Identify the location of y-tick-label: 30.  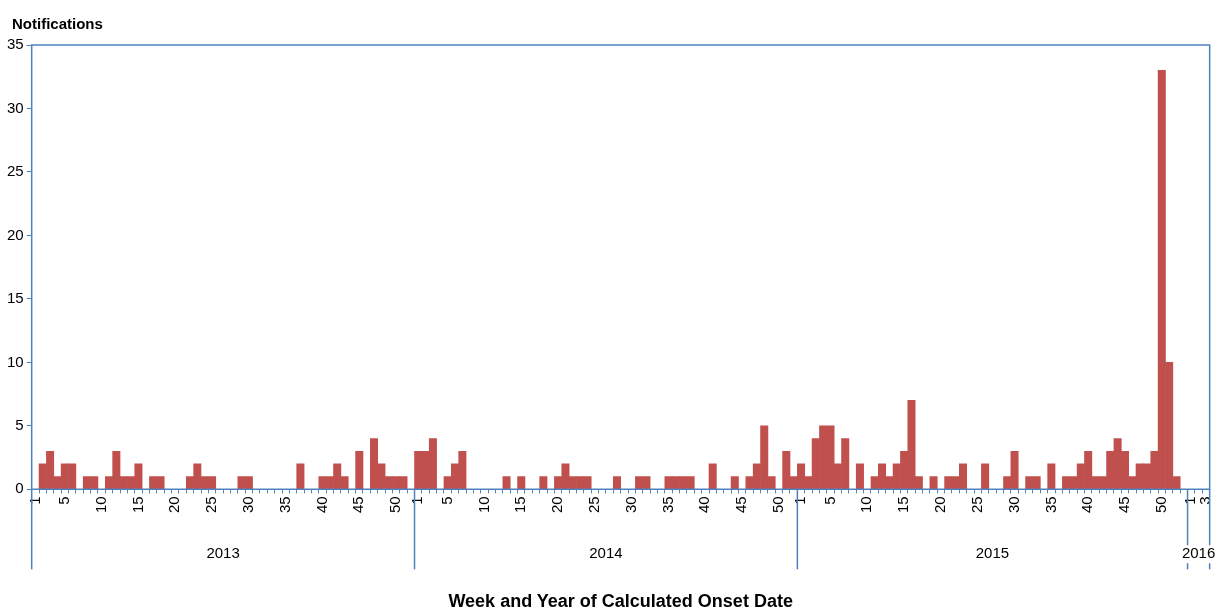
(15, 107).